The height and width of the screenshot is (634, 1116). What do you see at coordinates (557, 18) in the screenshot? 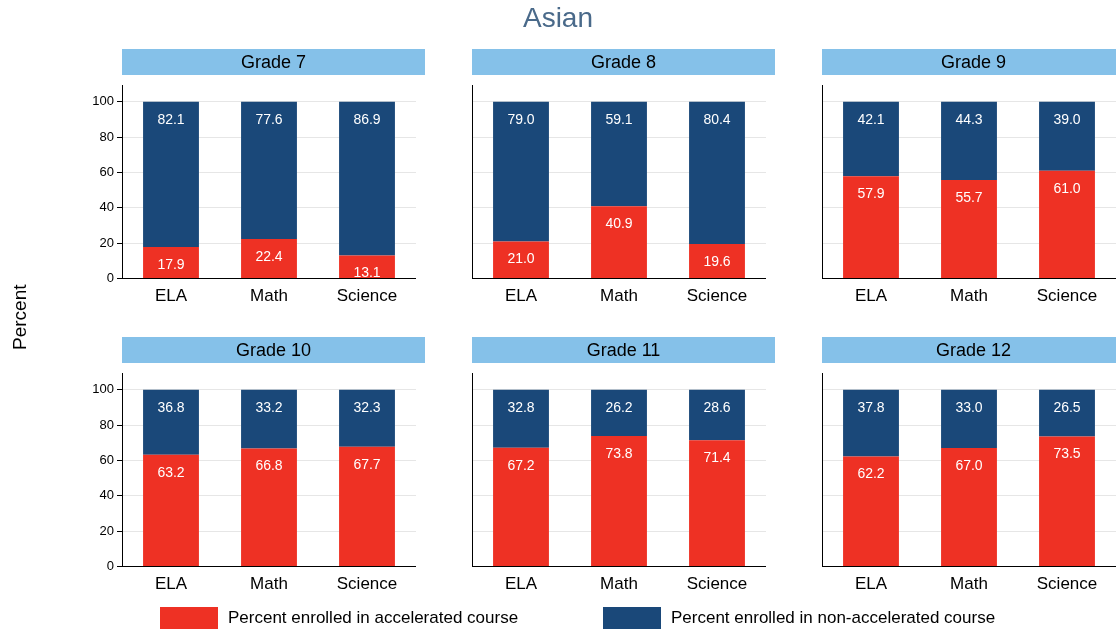
I see `text: Asian` at bounding box center [557, 18].